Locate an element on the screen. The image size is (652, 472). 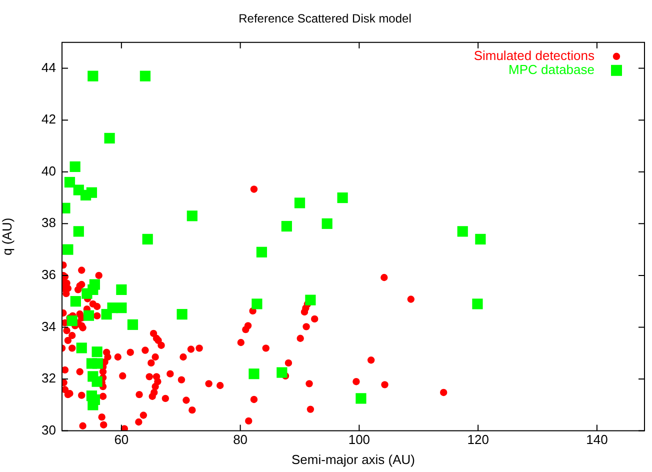
x-tick-label: 60 is located at coordinates (121, 440).